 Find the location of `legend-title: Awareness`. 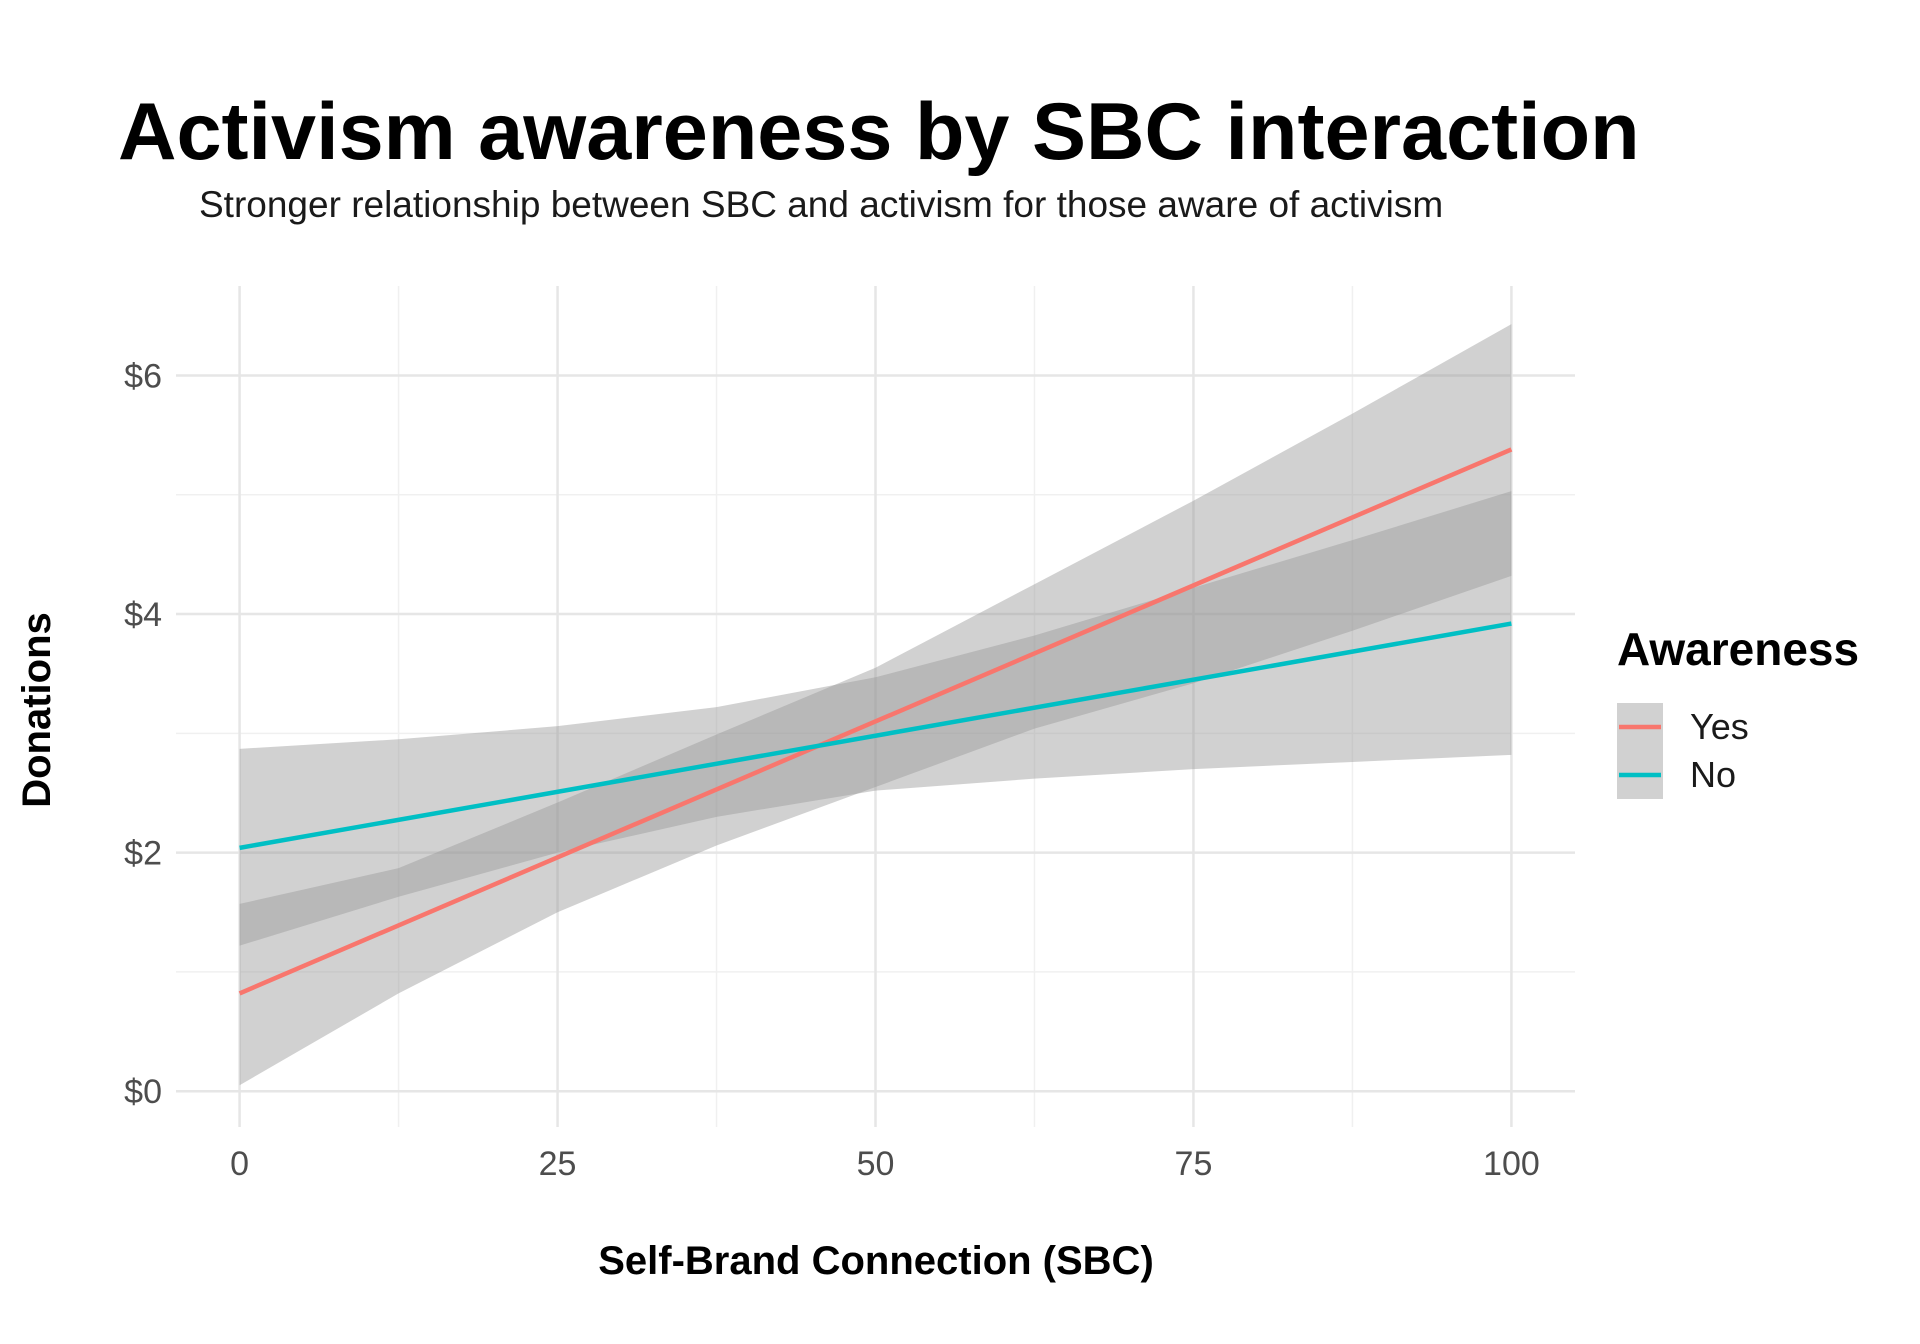

legend-title: Awareness is located at coordinates (1738, 649).